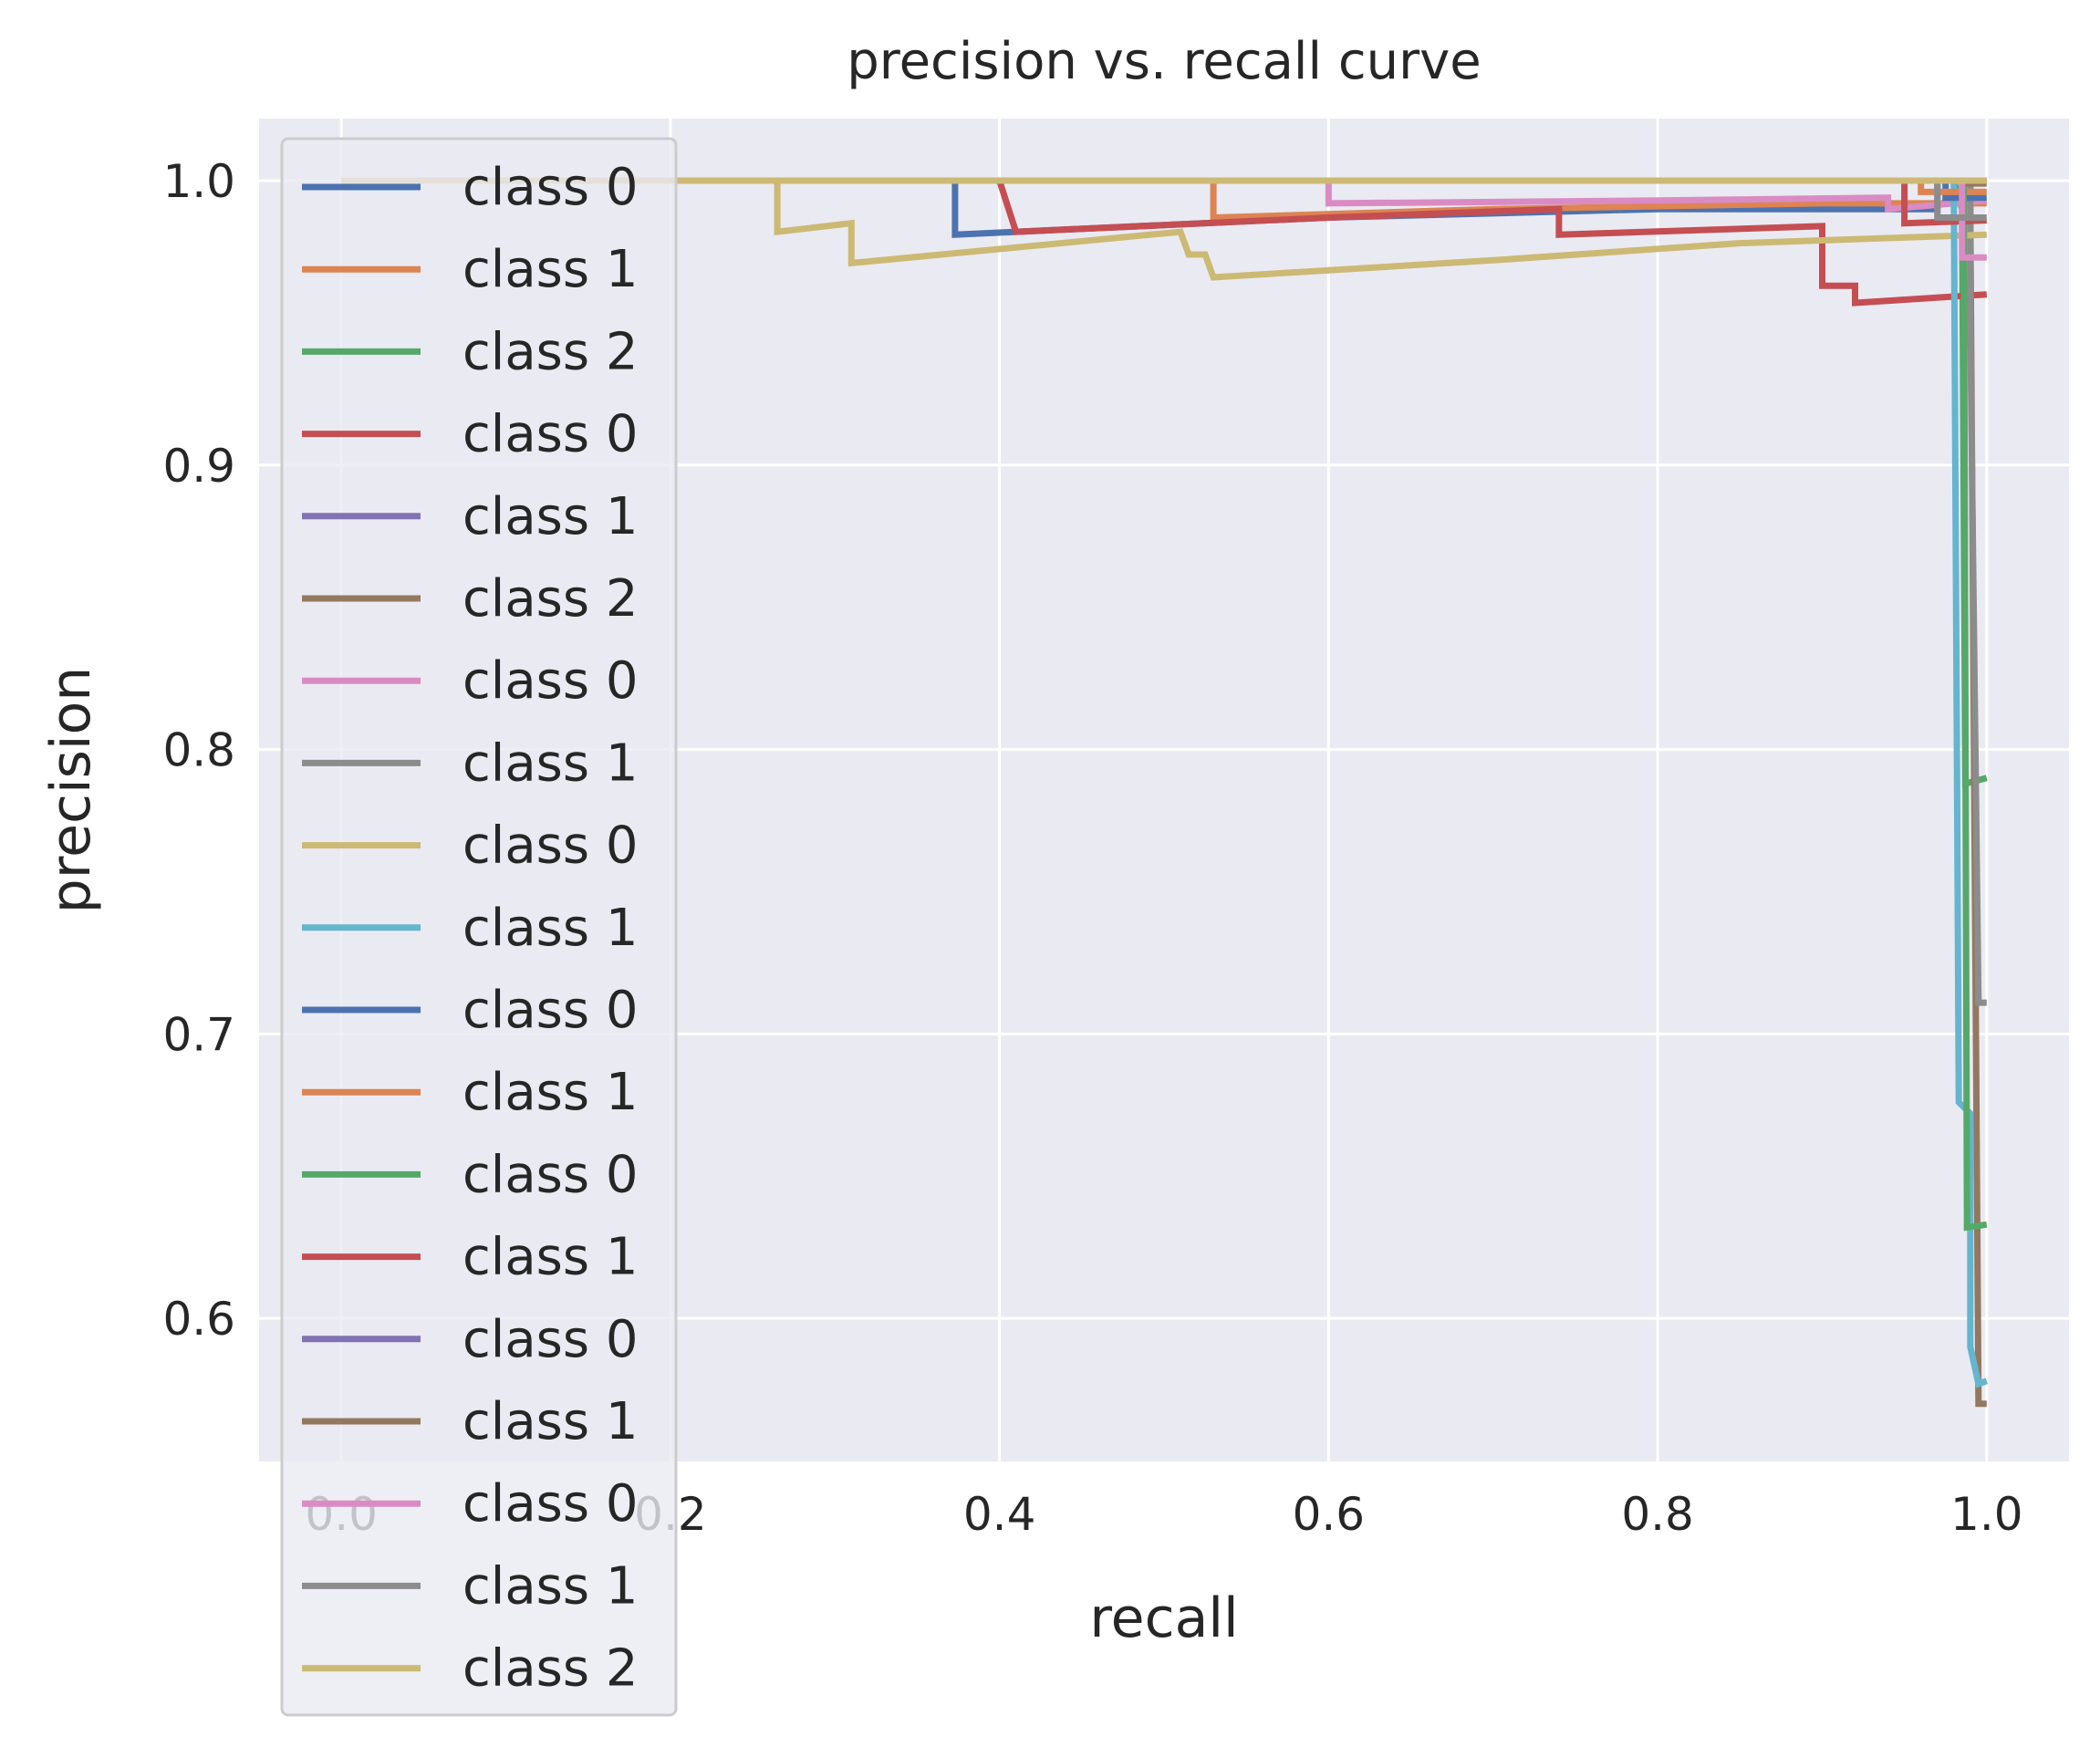 This screenshot has width=2100, height=1747. Describe the element at coordinates (198, 181) in the screenshot. I see `y-tick-label: 1.0` at that location.